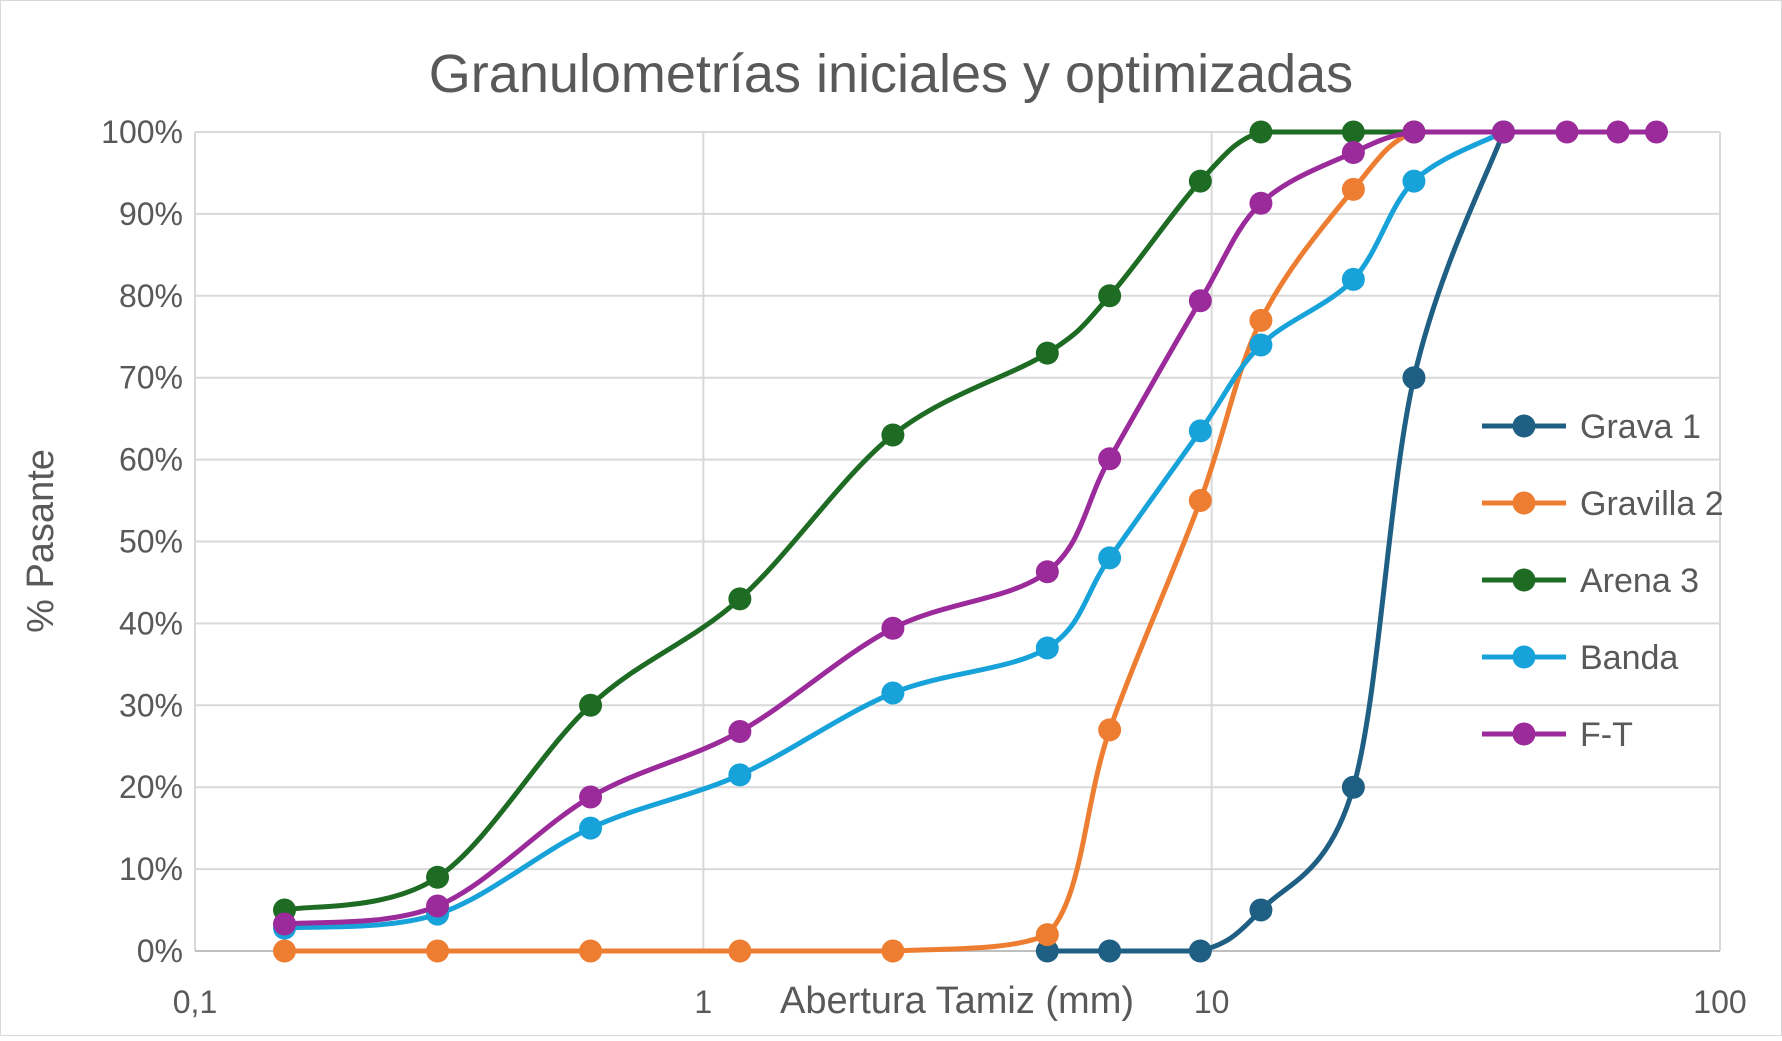 The image size is (1782, 1041). I want to click on x-tick-label: 1, so click(703, 1002).